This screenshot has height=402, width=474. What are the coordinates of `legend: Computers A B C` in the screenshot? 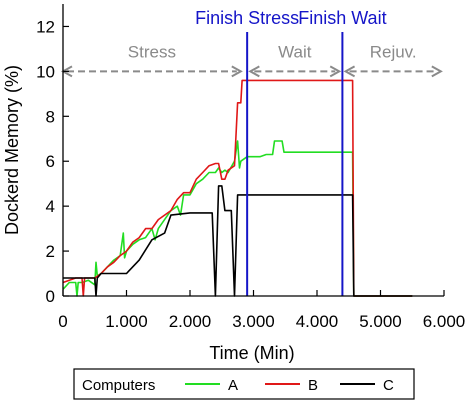 It's located at (244, 384).